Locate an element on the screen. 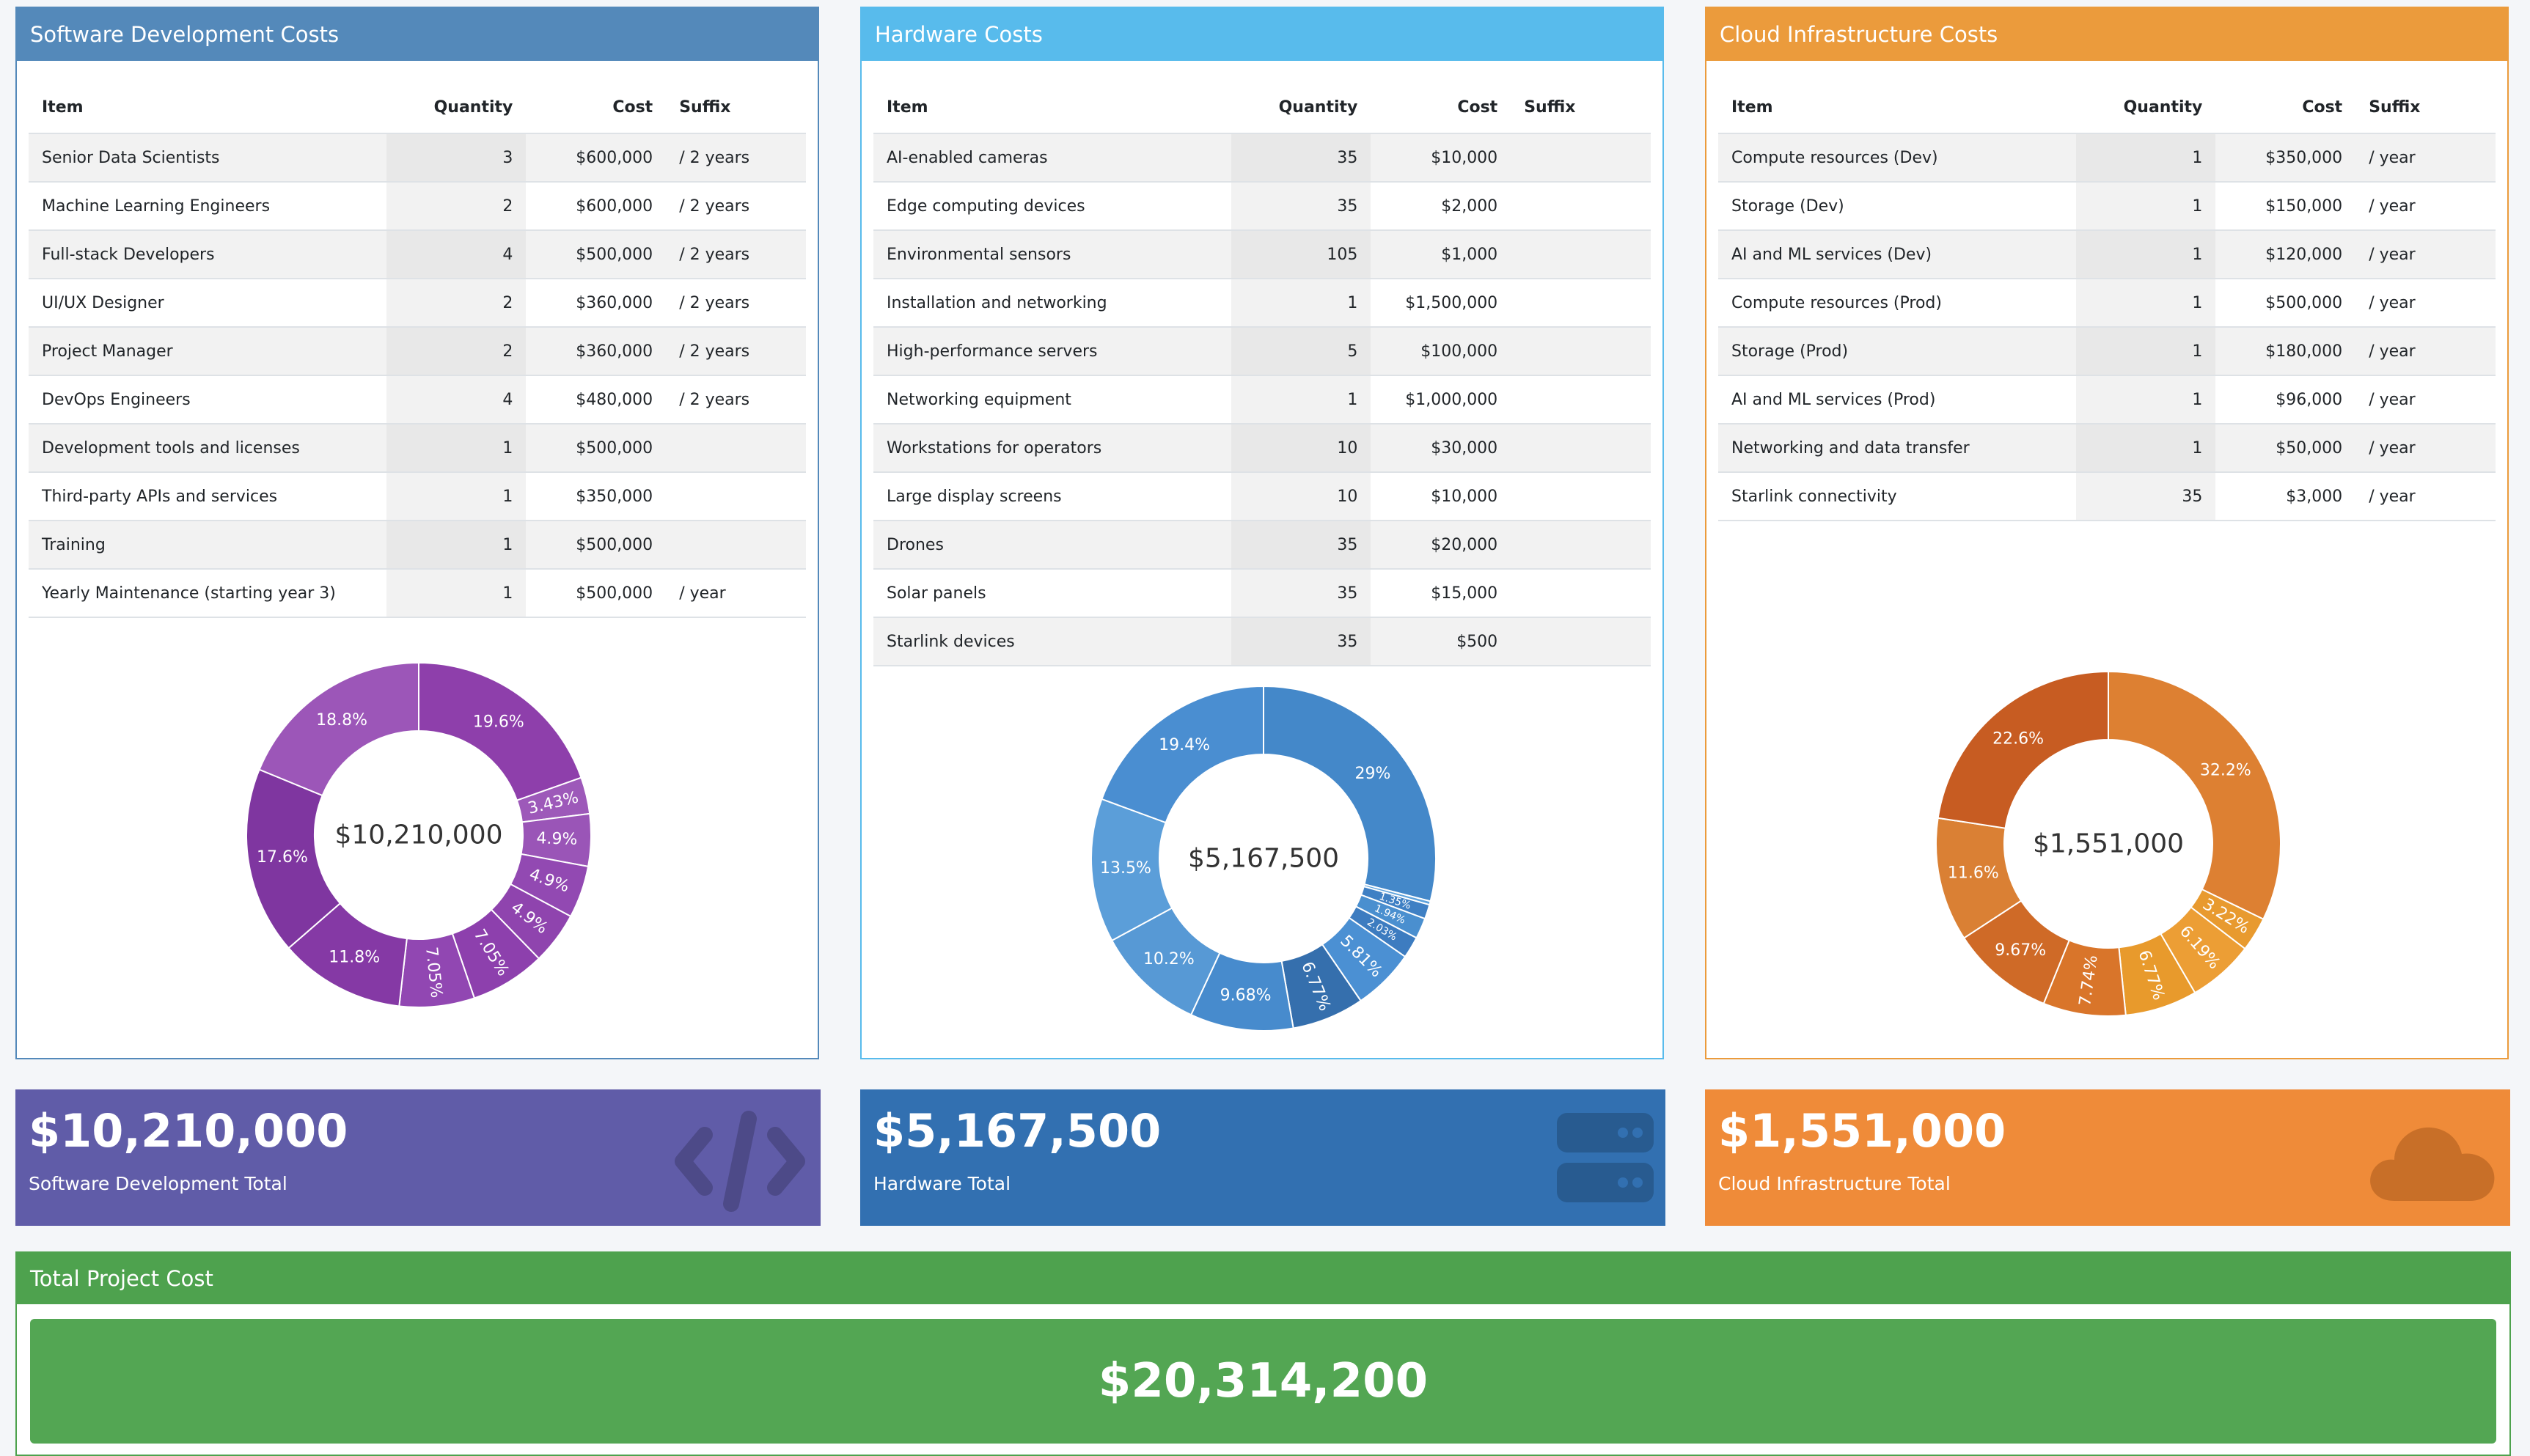 The image size is (2530, 1456). cell-quantity: 105 is located at coordinates (1301, 254).